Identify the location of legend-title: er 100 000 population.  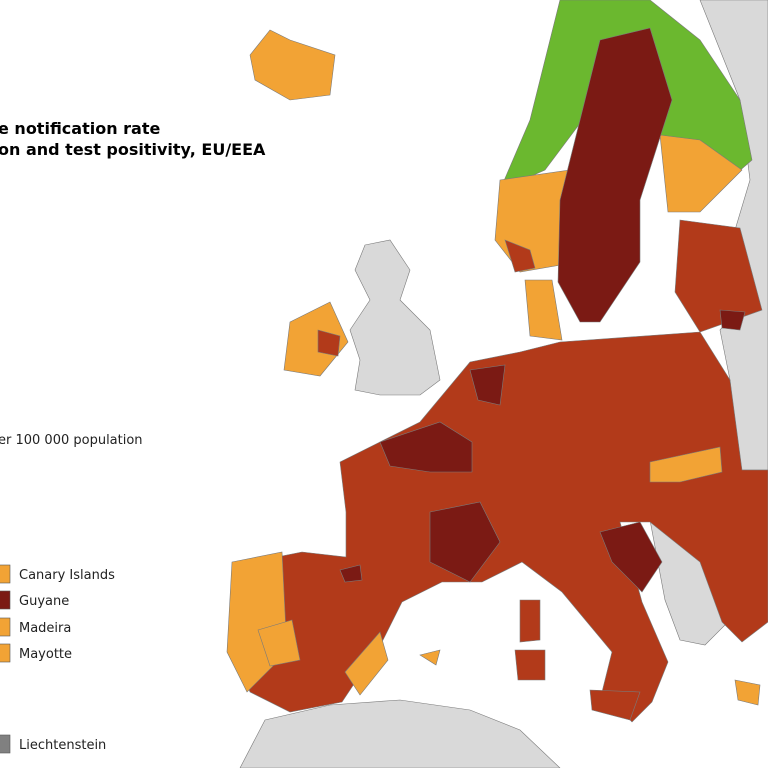
(71, 440).